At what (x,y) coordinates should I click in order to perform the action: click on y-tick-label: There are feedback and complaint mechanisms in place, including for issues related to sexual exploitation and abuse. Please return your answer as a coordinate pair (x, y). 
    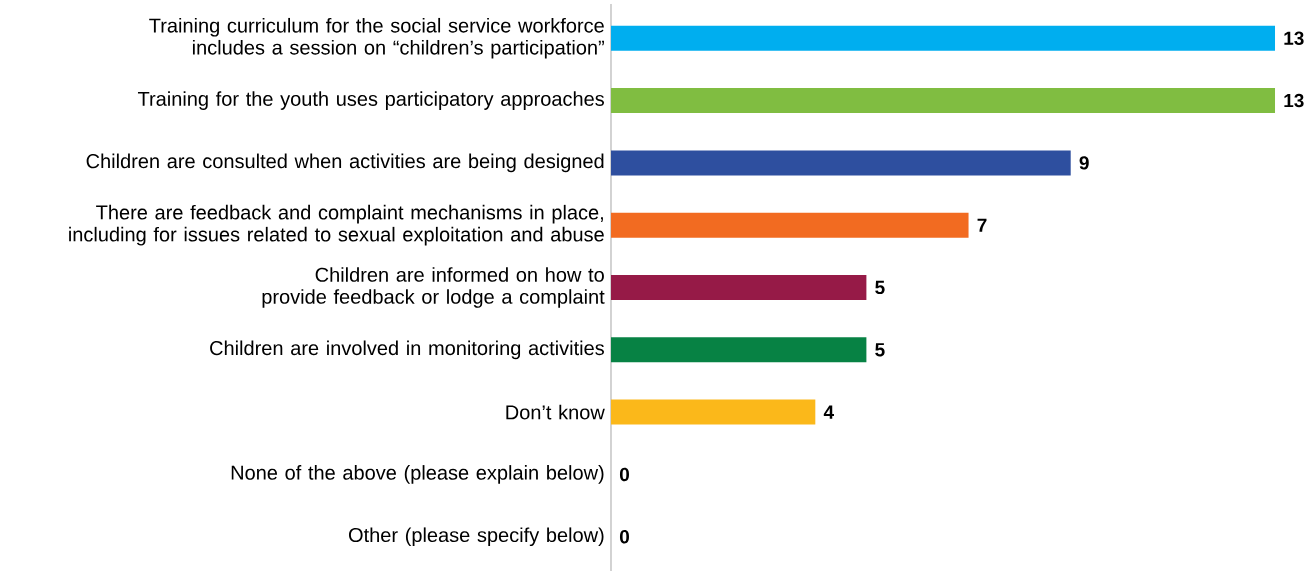
    Looking at the image, I should click on (336, 225).